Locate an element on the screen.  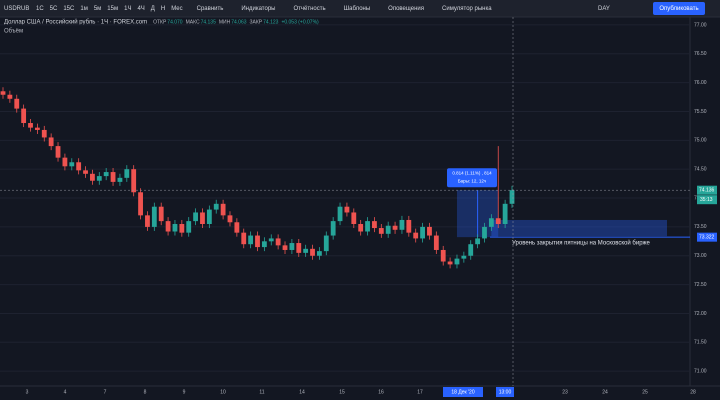
interval-button: 1Ч is located at coordinates (127, 9).